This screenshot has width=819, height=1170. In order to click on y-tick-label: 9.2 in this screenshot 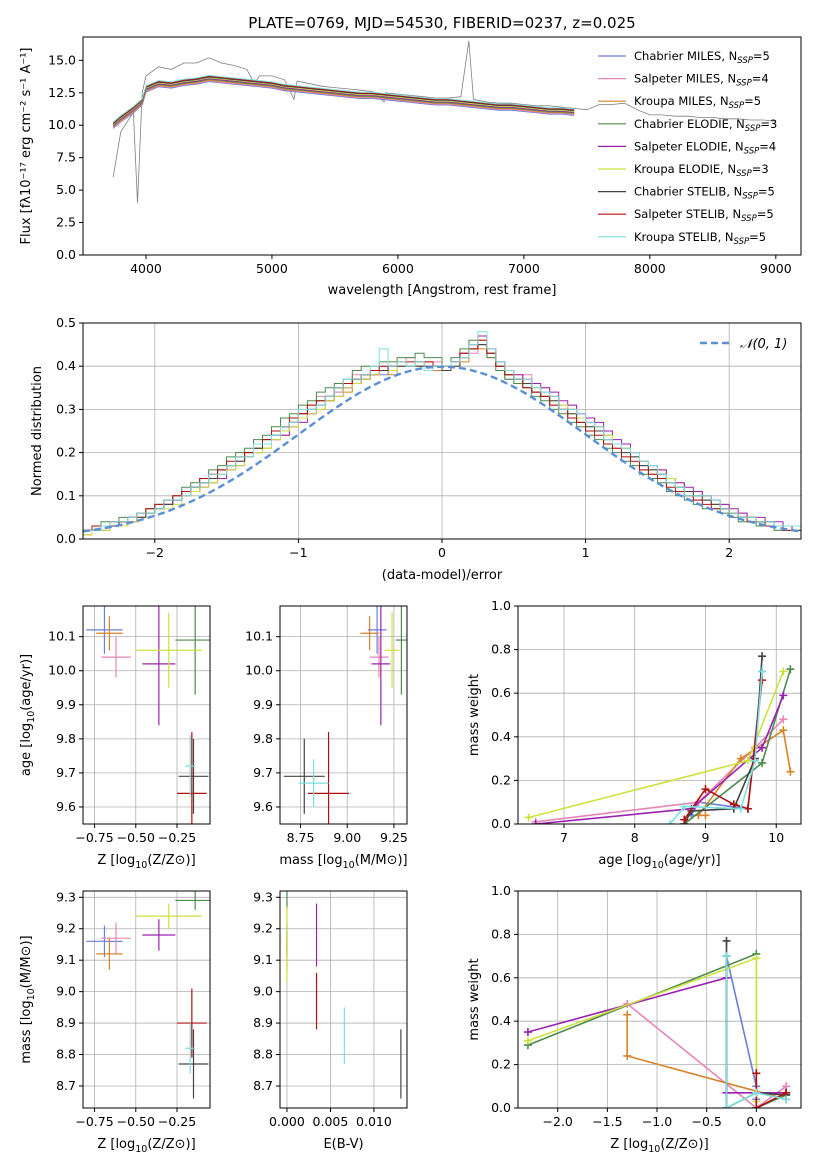, I will do `click(66, 928)`.